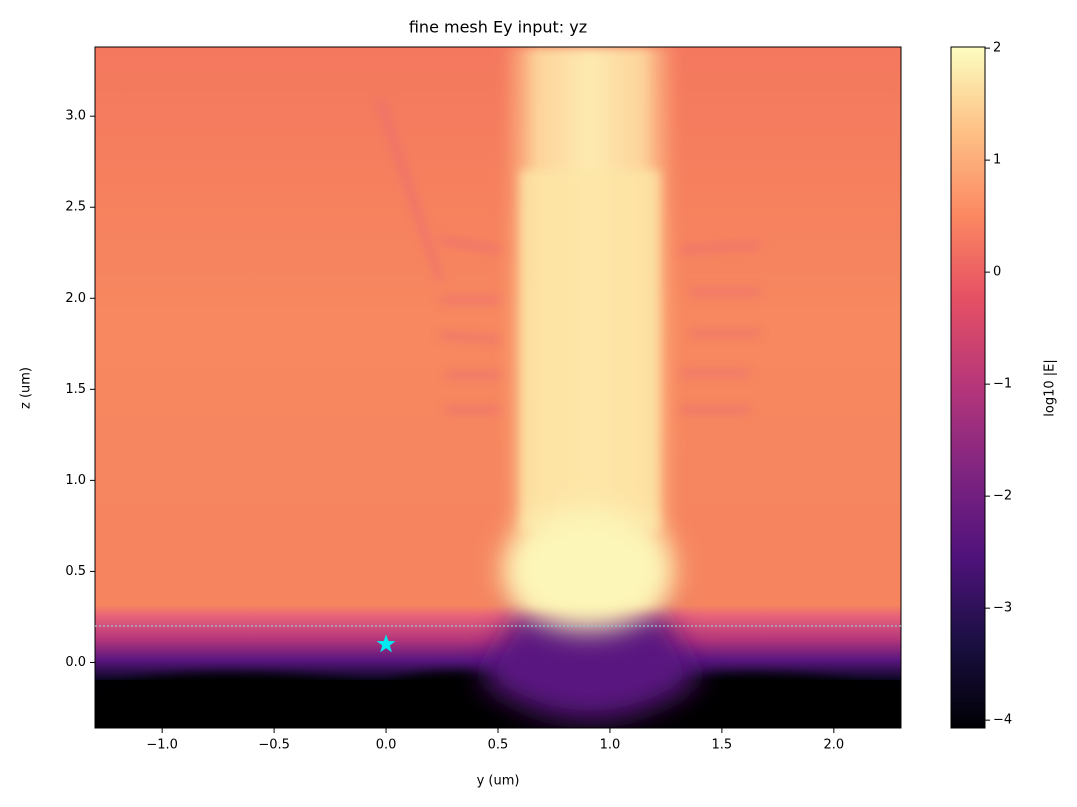 Image resolution: width=1077 pixels, height=807 pixels. What do you see at coordinates (75, 571) in the screenshot?
I see `y-tick-label: 0.5` at bounding box center [75, 571].